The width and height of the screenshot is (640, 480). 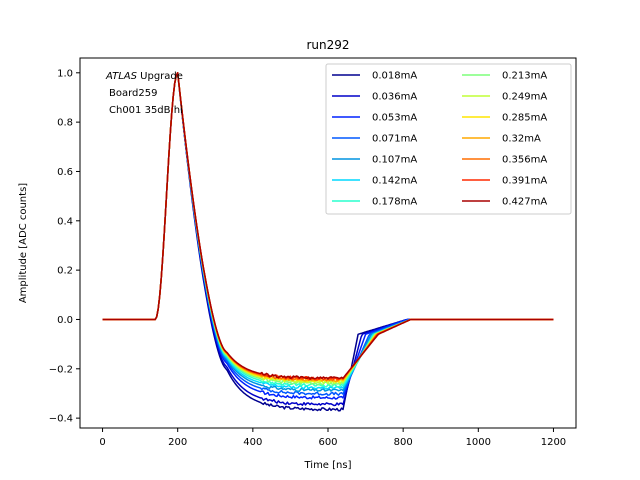 I want to click on x-tick-label: 1000, so click(x=478, y=442).